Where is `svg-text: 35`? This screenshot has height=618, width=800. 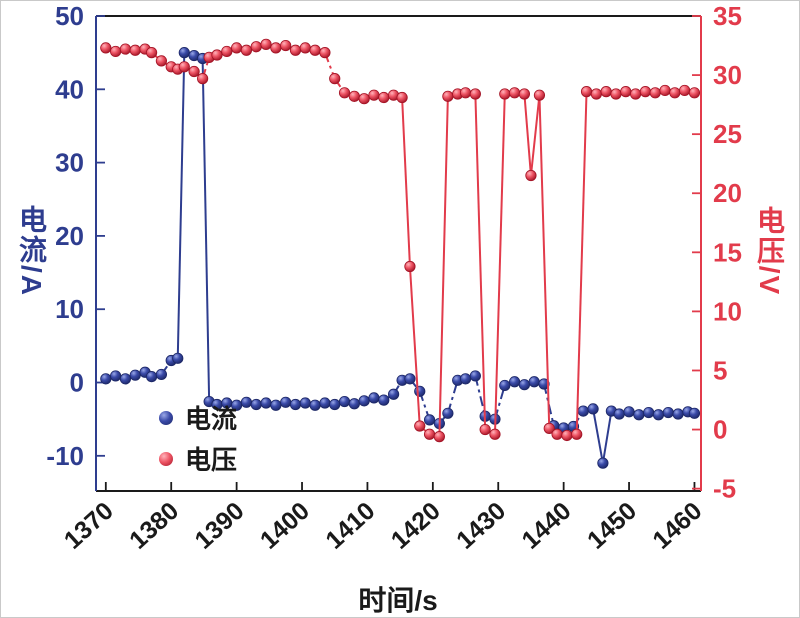
svg-text: 35 is located at coordinates (727, 16).